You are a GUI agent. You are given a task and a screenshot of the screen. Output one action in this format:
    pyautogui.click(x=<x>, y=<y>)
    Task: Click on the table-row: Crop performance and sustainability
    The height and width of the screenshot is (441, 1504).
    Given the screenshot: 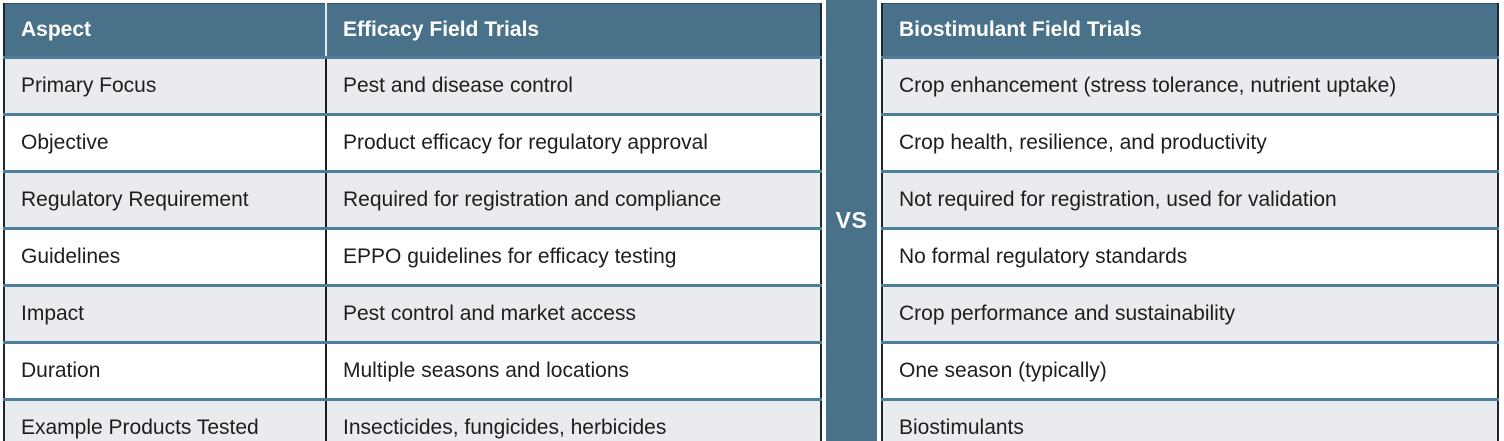 What is the action you would take?
    pyautogui.click(x=1190, y=313)
    